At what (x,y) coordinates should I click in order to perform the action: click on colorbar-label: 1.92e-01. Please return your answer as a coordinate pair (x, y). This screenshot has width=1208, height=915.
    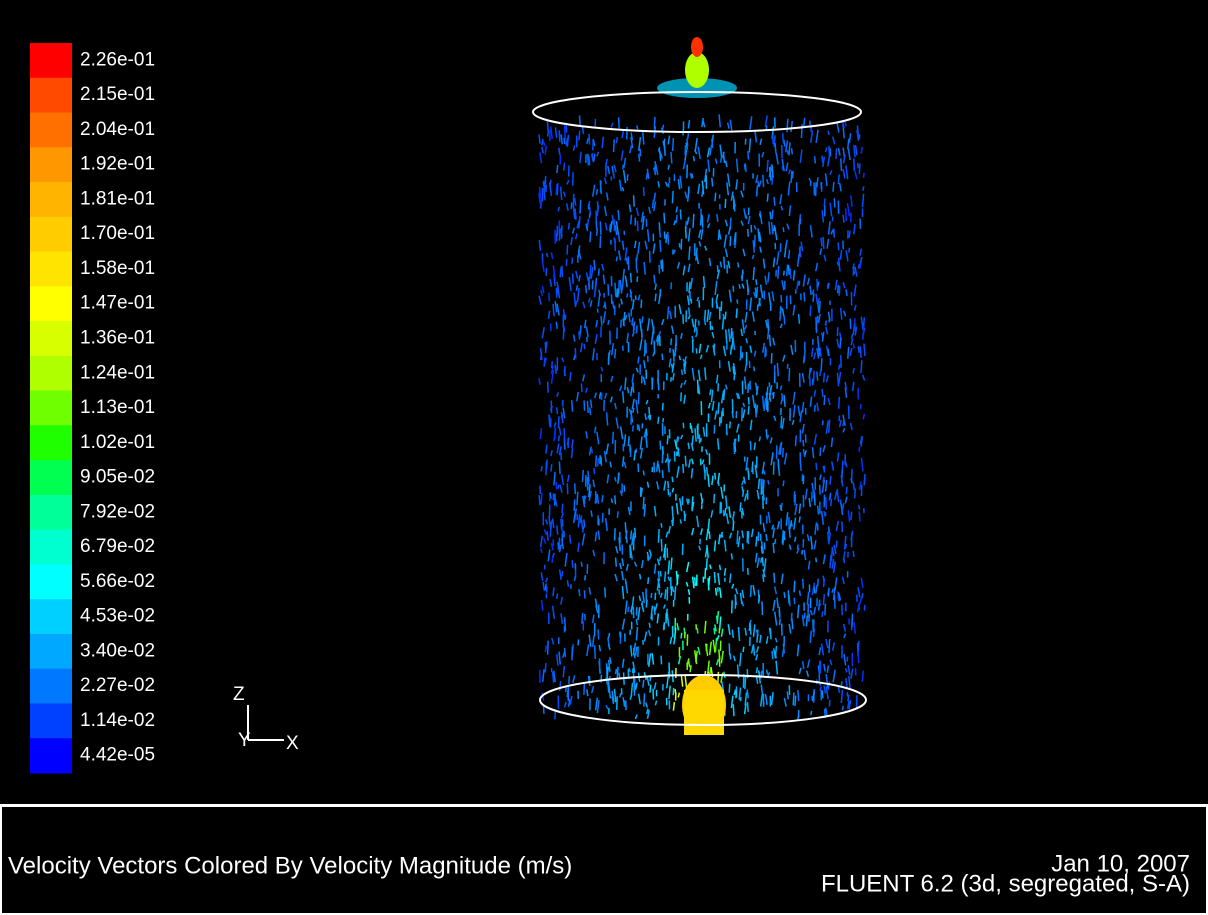
    Looking at the image, I should click on (117, 164).